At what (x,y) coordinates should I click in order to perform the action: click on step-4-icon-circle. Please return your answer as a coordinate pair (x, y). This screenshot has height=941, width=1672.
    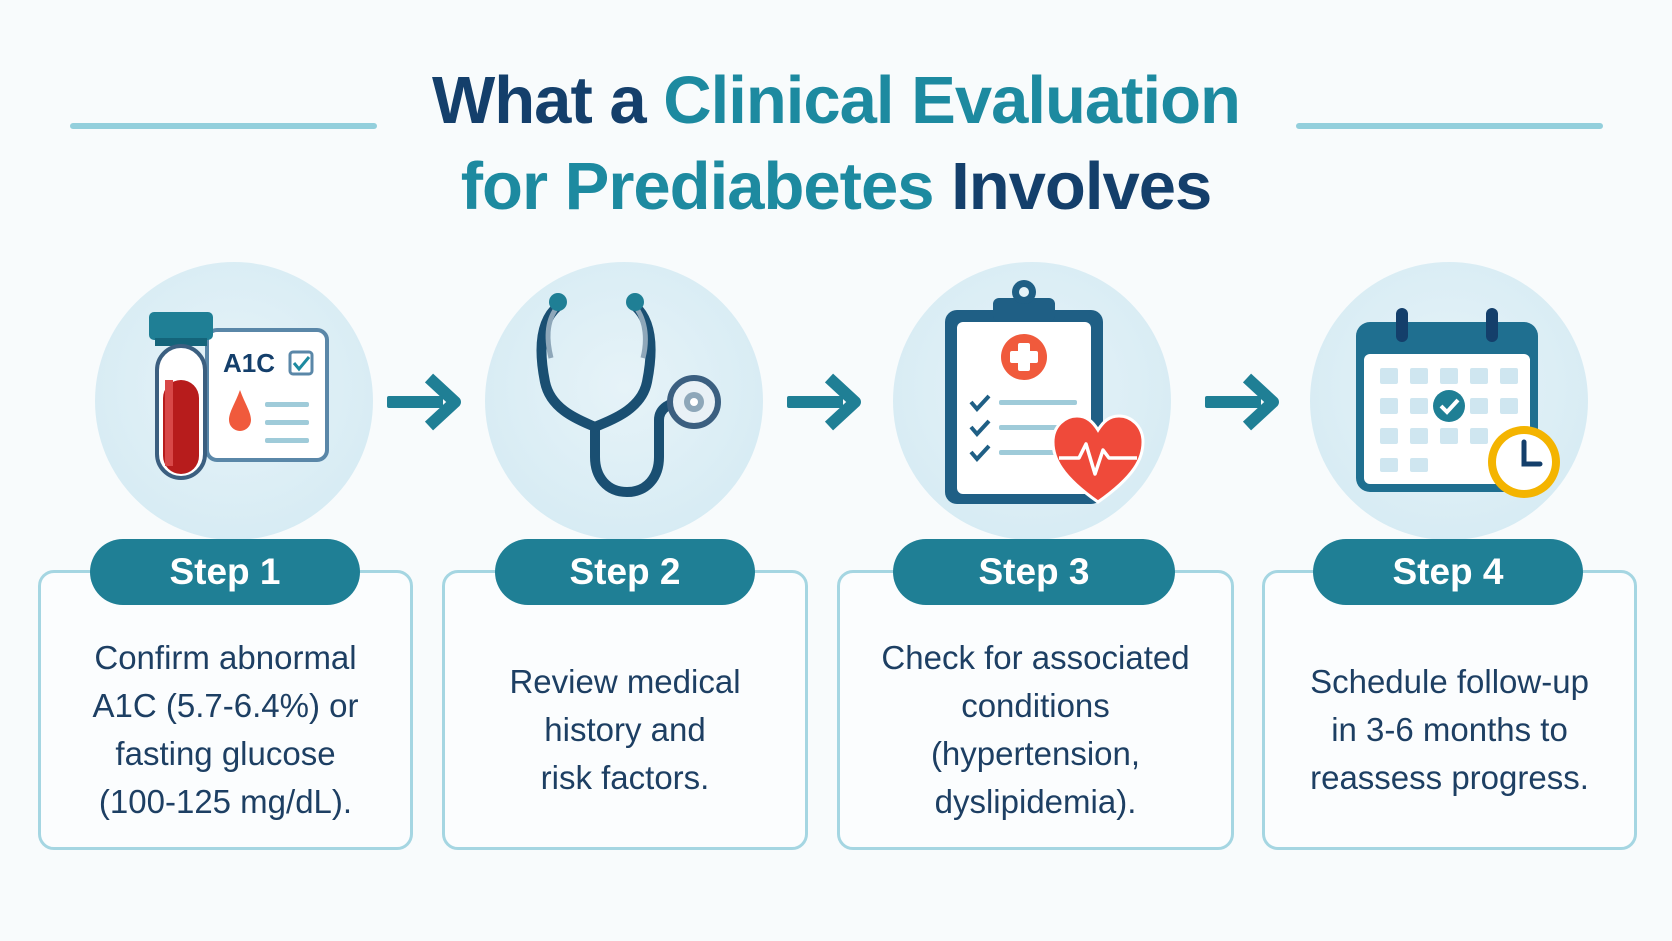
    Looking at the image, I should click on (1449, 401).